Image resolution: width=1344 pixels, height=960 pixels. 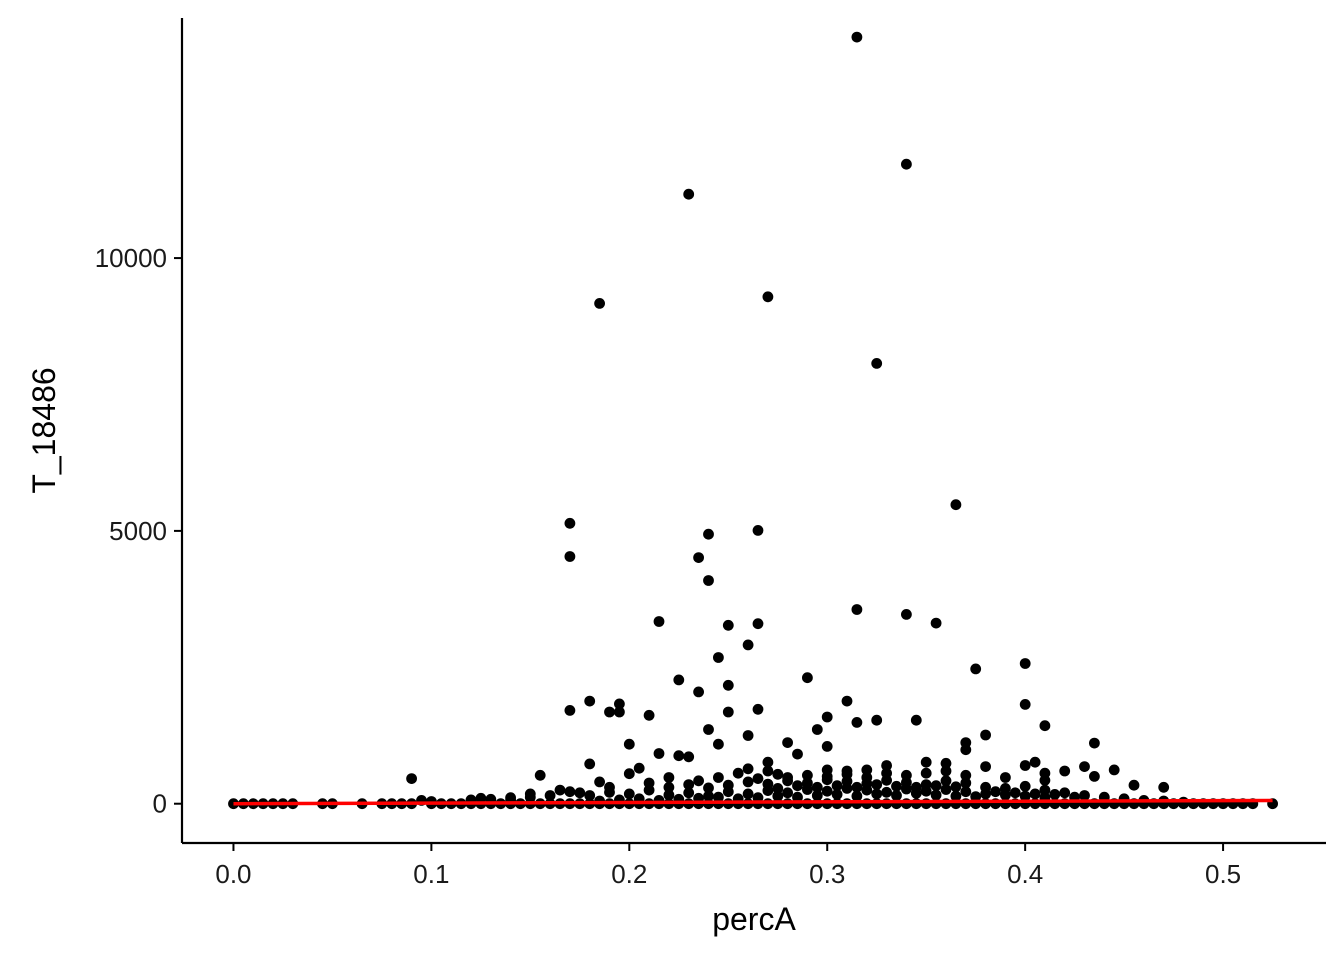 I want to click on x-axis-title: percA, so click(x=754, y=919).